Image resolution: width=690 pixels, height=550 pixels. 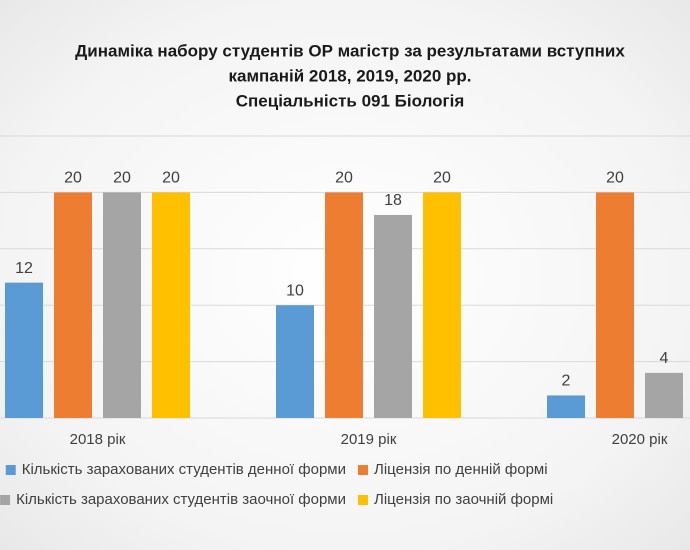 I want to click on data-label: 18, so click(x=393, y=200).